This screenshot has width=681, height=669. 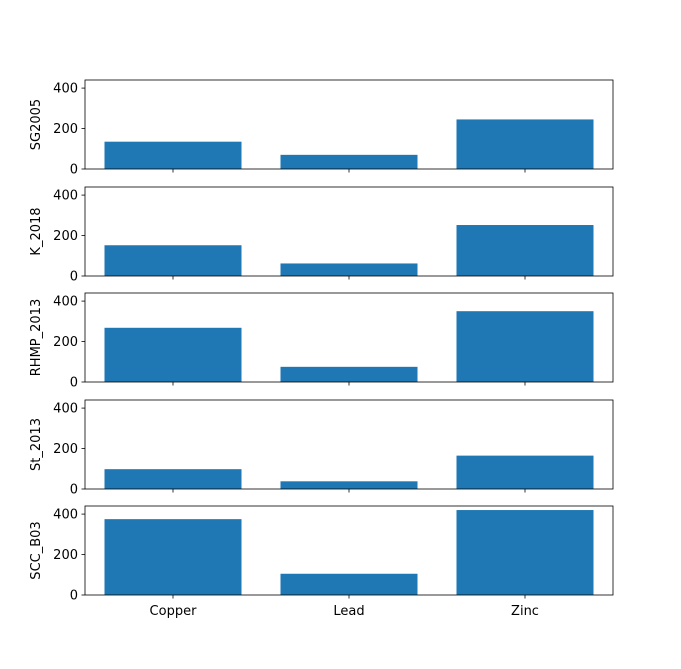 I want to click on ytick-label-panel-5: 200, so click(x=65, y=555).